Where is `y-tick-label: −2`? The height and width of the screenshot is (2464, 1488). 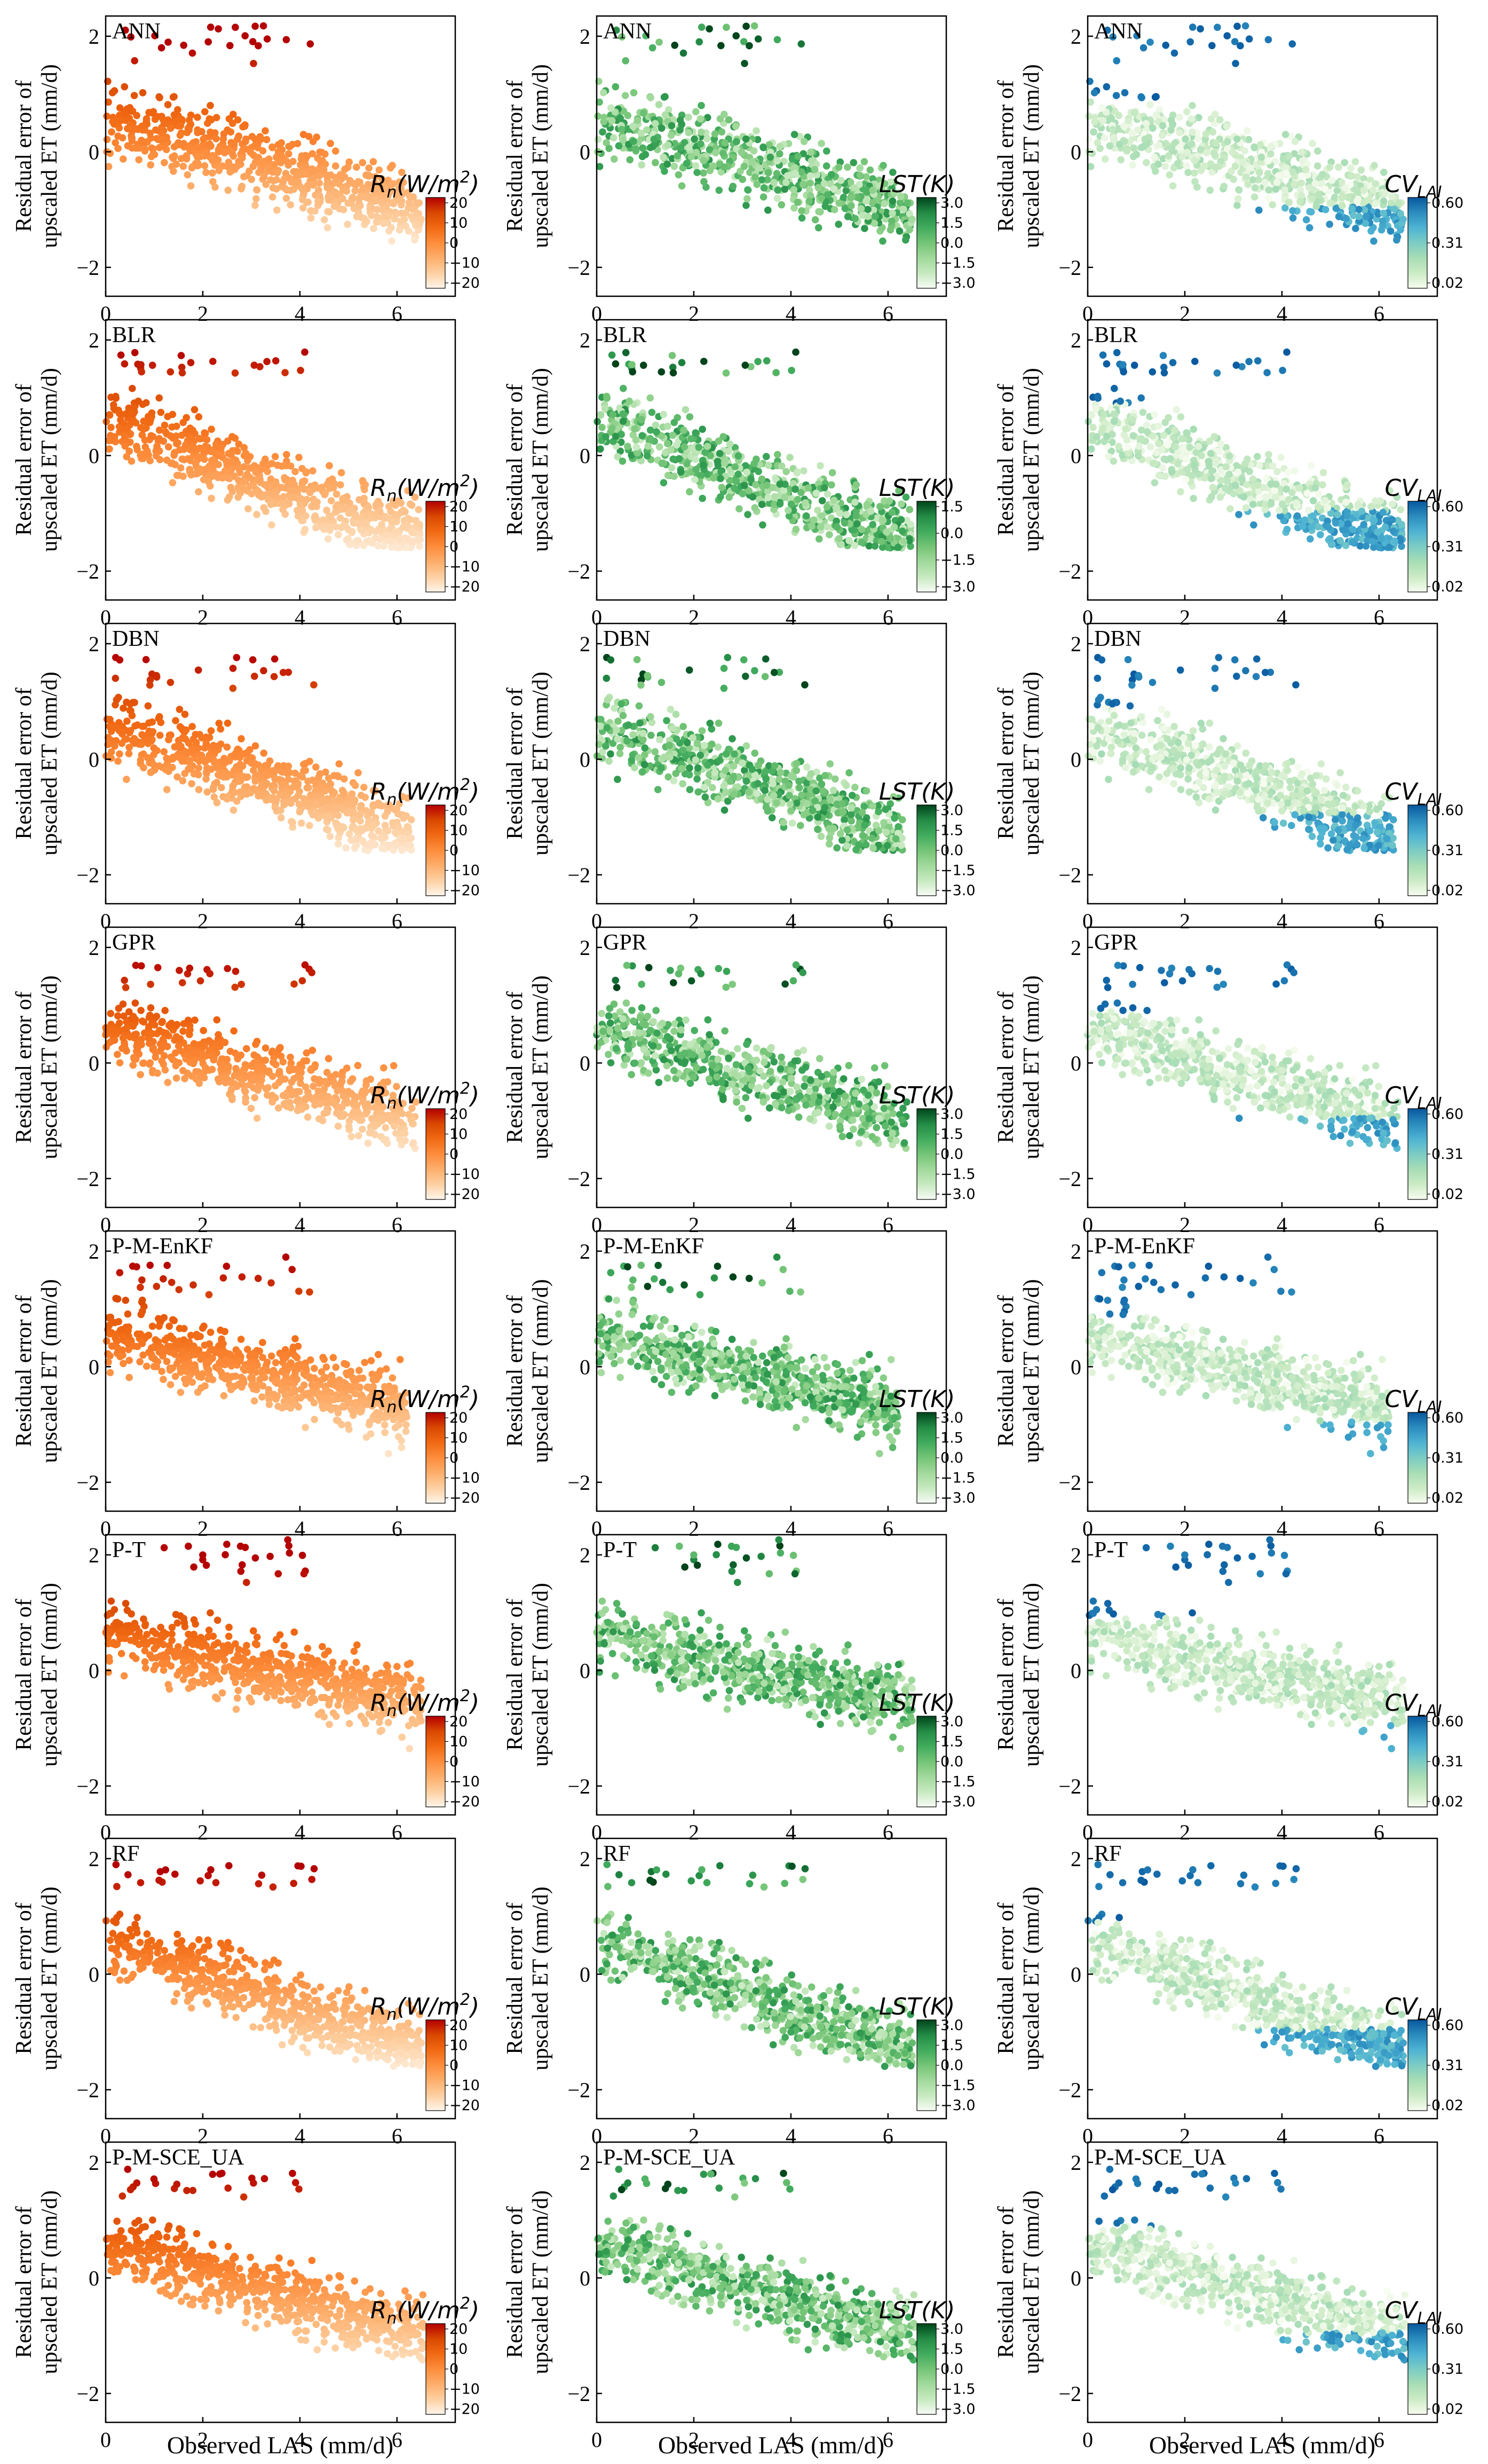
y-tick-label: −2 is located at coordinates (87, 571).